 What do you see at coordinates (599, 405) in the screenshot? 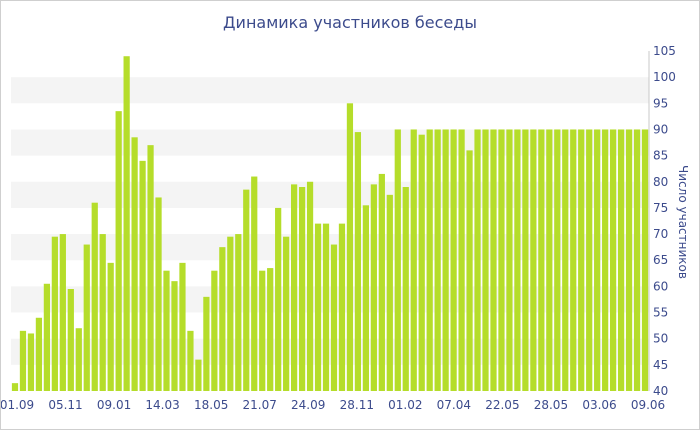
I see `x-tick-label: 03.06` at bounding box center [599, 405].